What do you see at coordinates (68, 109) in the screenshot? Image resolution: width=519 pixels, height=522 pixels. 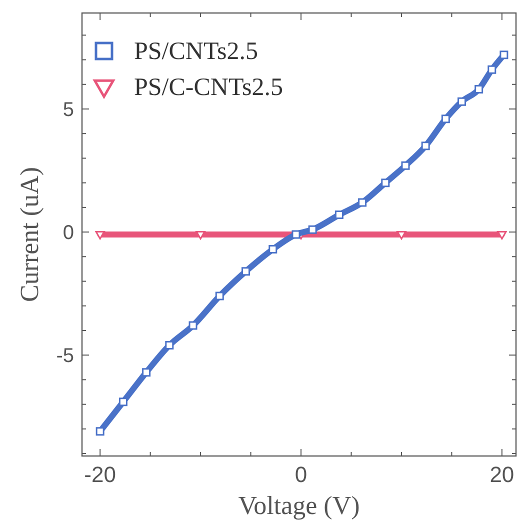 I see `y-tick-label: 5` at bounding box center [68, 109].